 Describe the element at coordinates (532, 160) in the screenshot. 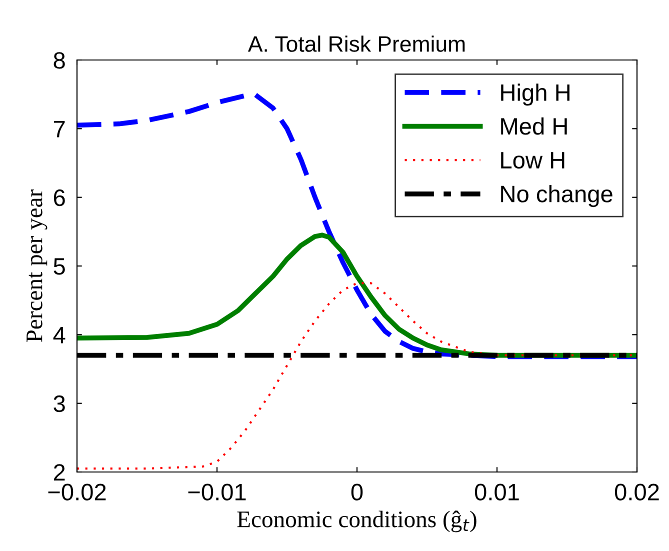

I see `legend-label: Low H` at that location.